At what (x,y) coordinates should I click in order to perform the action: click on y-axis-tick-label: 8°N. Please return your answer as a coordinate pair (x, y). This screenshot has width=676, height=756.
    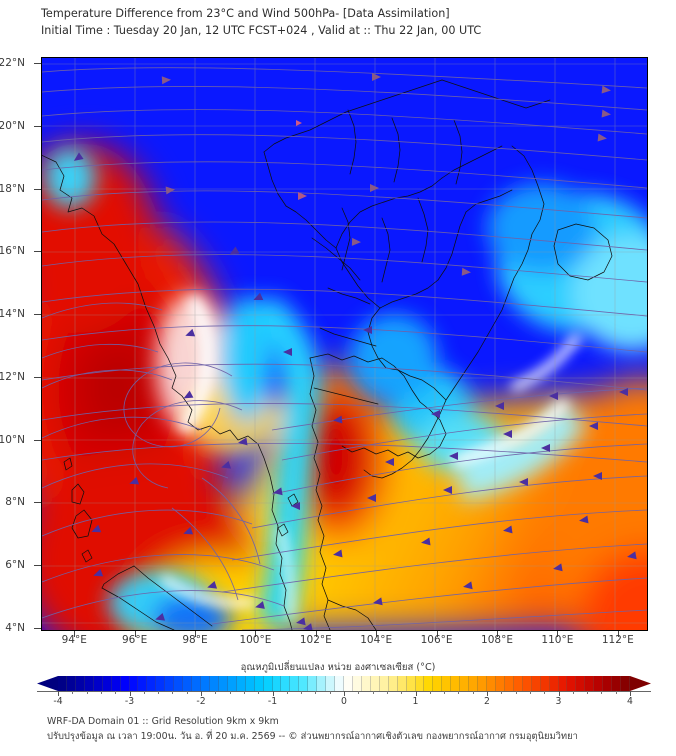
    Looking at the image, I should click on (15, 502).